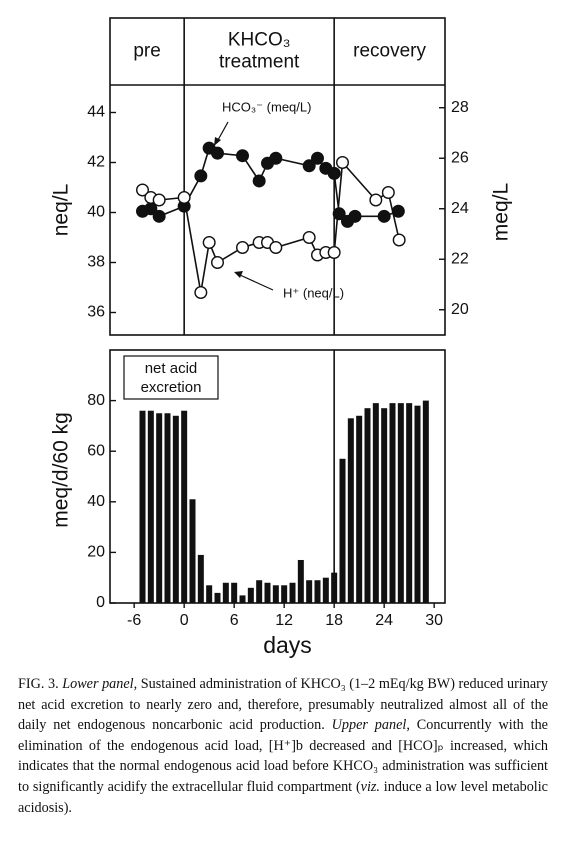 This screenshot has width=562, height=859. I want to click on annotation-text: net acid, so click(171, 368).